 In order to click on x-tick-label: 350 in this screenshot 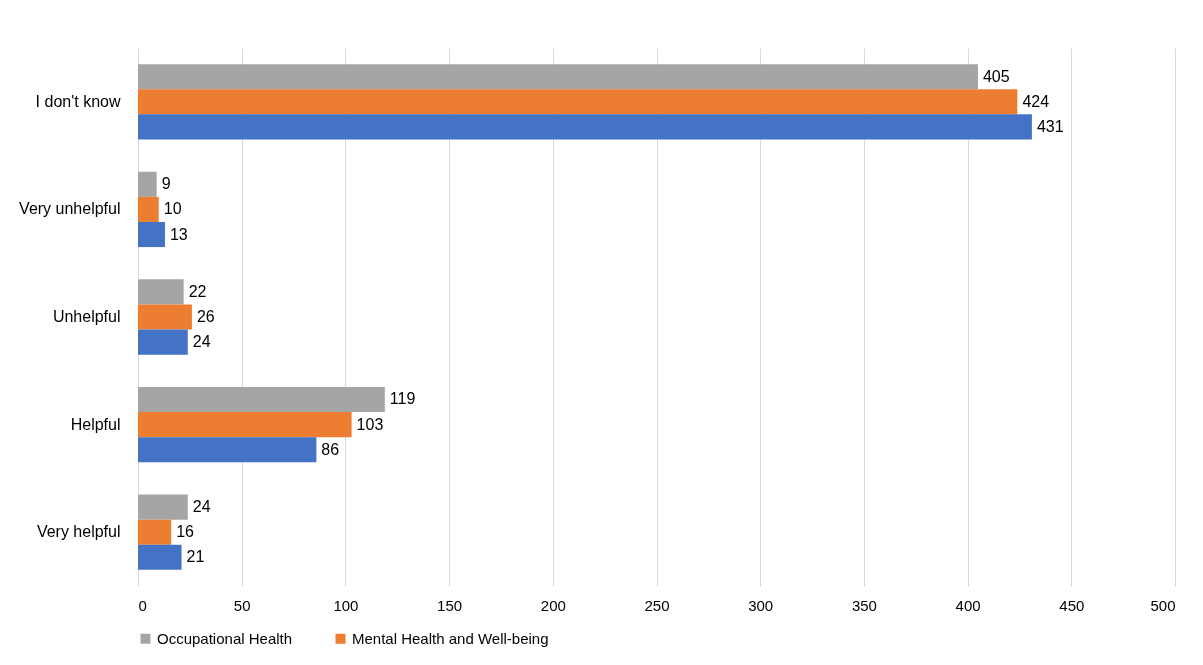, I will do `click(864, 605)`.